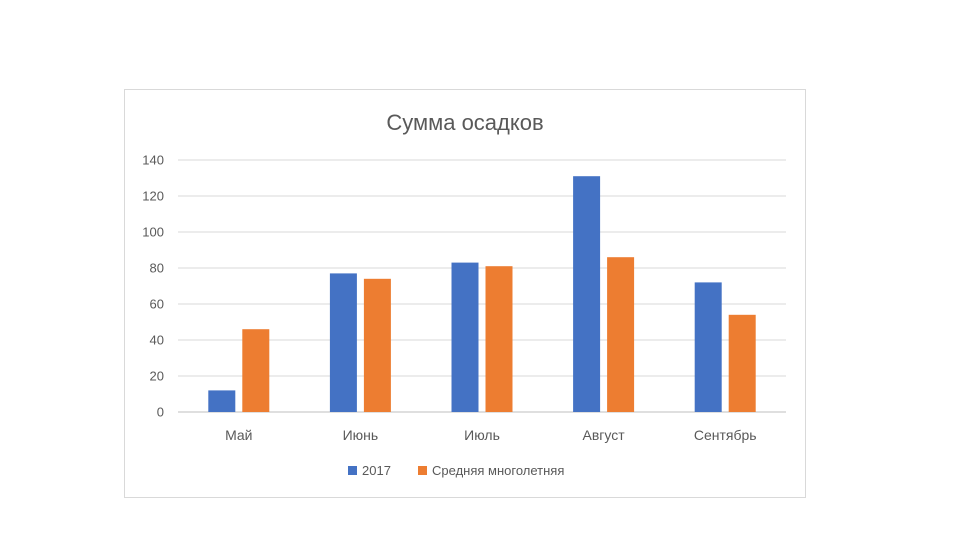 This screenshot has height=540, width=960. What do you see at coordinates (157, 340) in the screenshot?
I see `y-tick-label: 40` at bounding box center [157, 340].